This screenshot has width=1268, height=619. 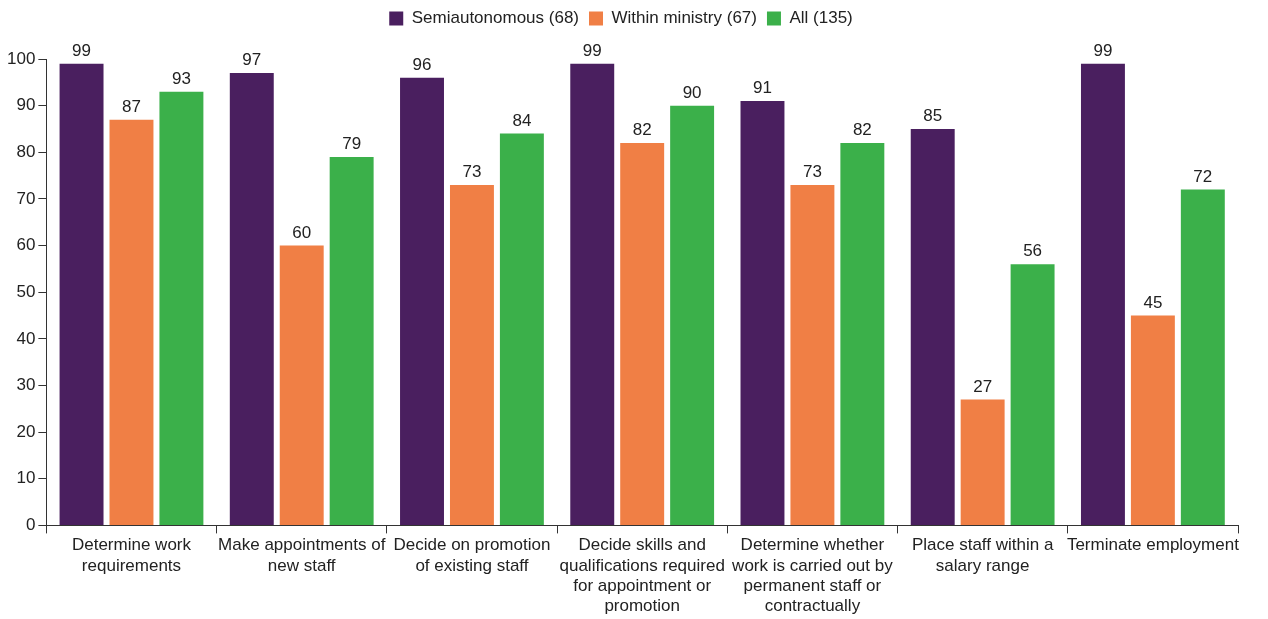 What do you see at coordinates (1033, 251) in the screenshot?
I see `data-label: 56` at bounding box center [1033, 251].